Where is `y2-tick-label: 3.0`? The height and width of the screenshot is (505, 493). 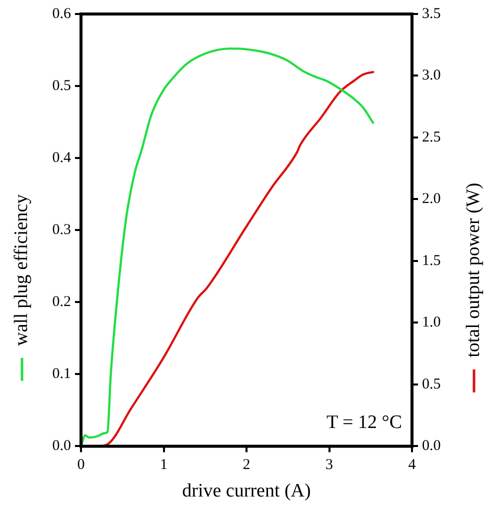
y2-tick-label: 3.0 is located at coordinates (431, 76).